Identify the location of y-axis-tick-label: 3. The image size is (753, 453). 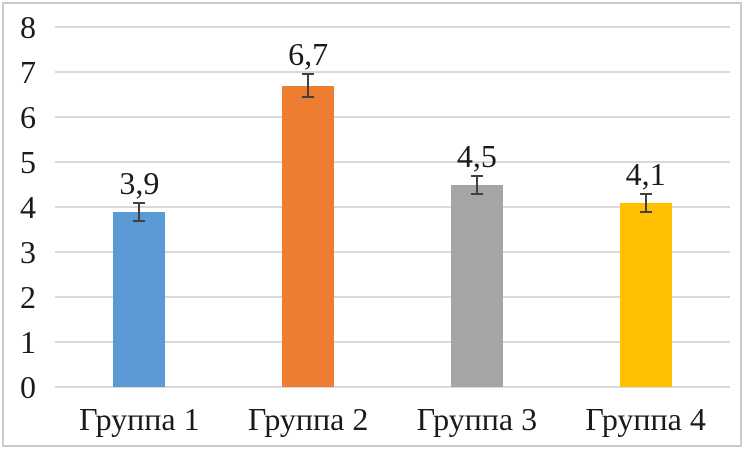
(28, 252).